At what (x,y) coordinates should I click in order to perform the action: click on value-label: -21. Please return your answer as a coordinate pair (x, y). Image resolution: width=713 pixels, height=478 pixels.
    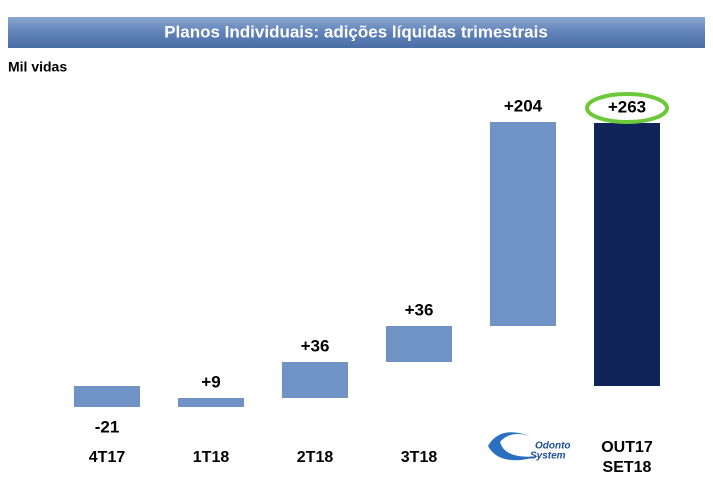
    Looking at the image, I should click on (107, 426).